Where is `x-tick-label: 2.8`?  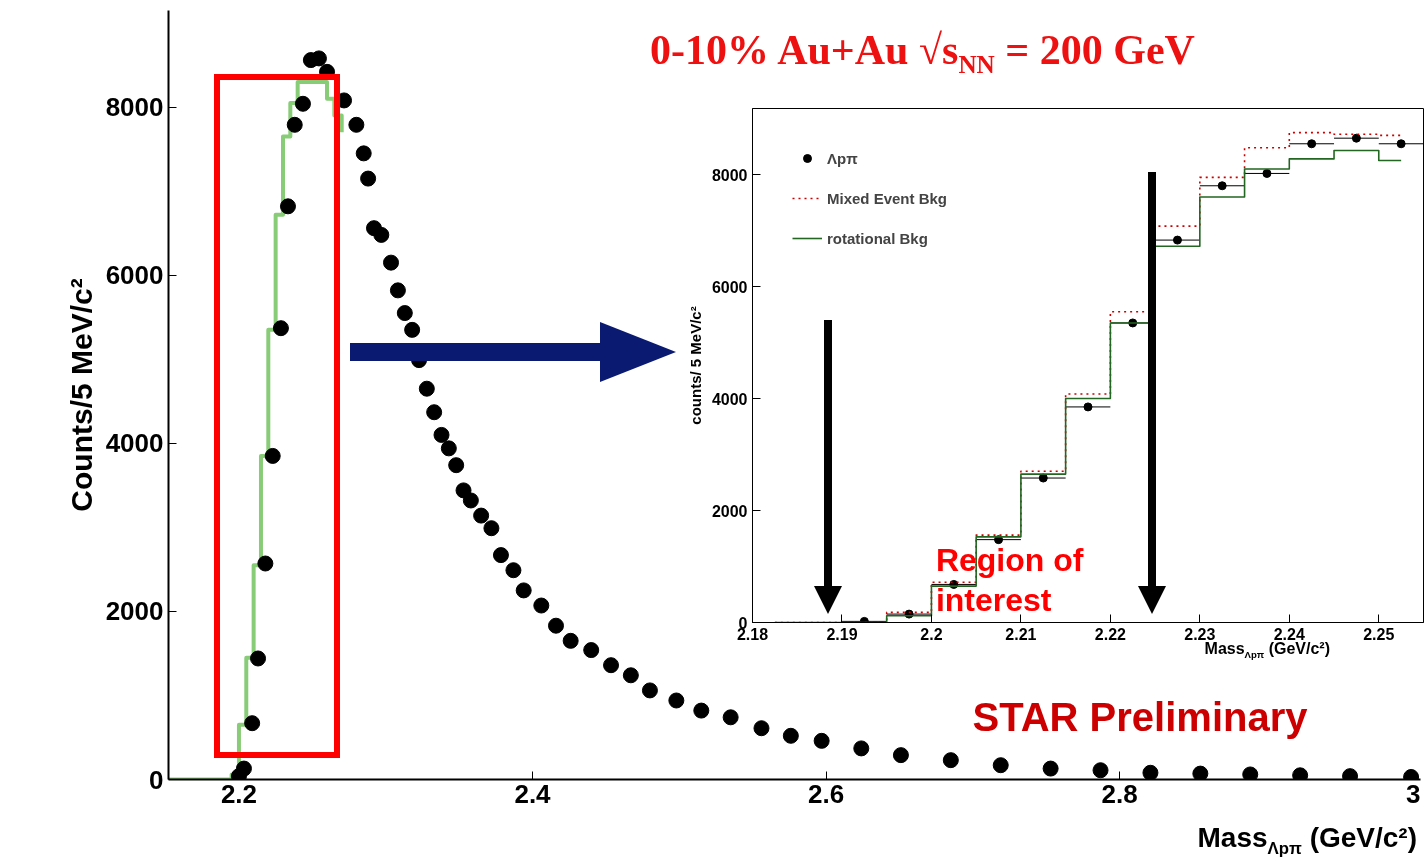 x-tick-label: 2.8 is located at coordinates (1119, 793).